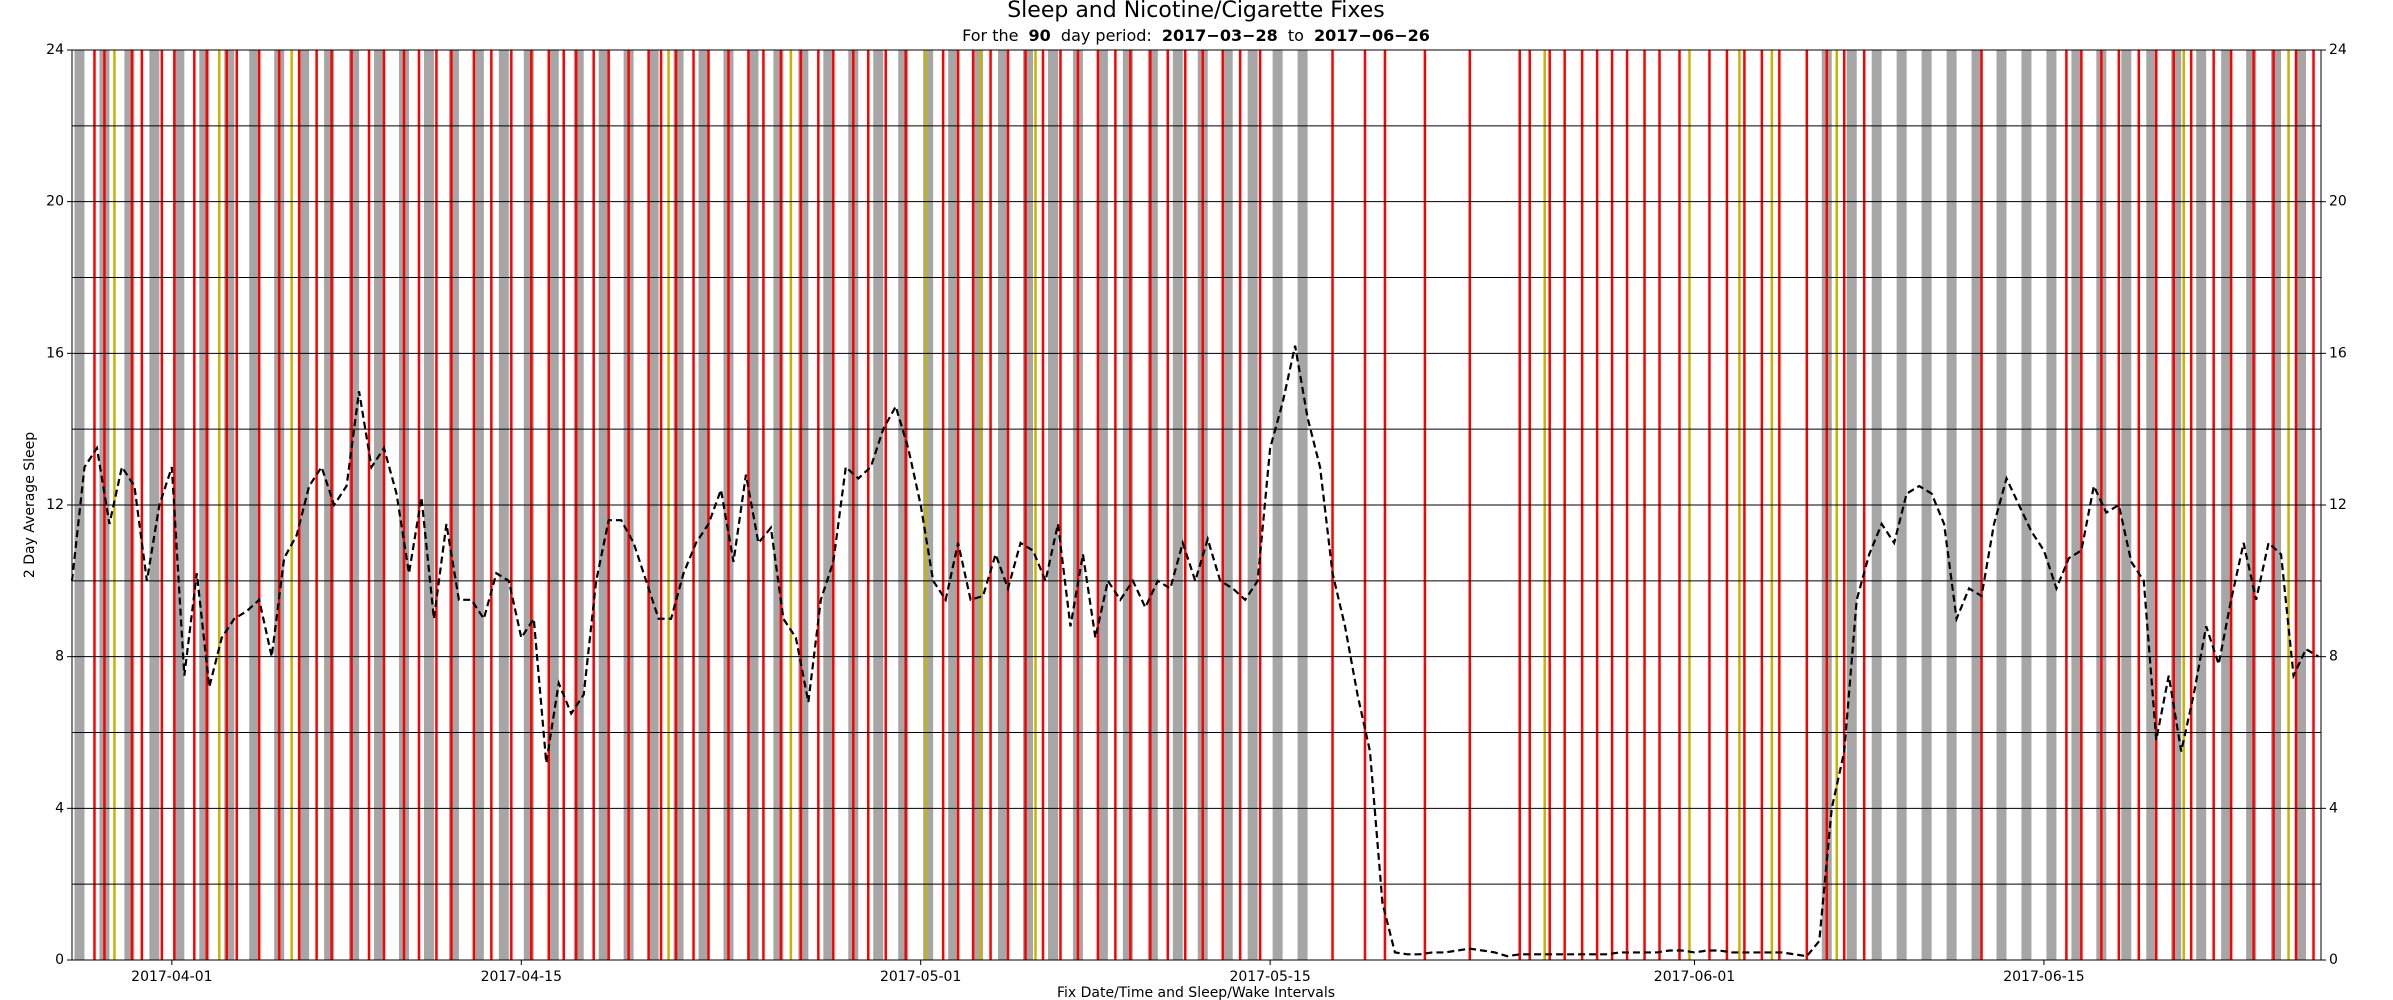  Describe the element at coordinates (55, 202) in the screenshot. I see `y-tick-label: 20` at that location.